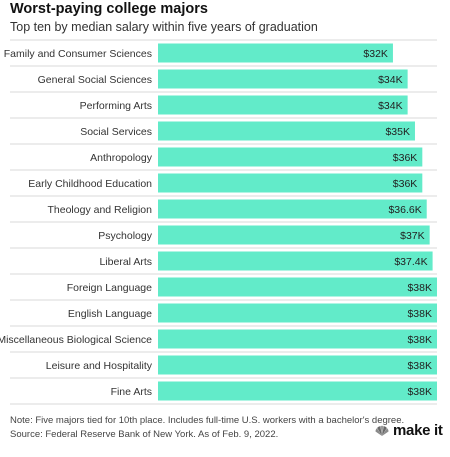  I want to click on category-label: Leisure and Hospitality, so click(99, 366).